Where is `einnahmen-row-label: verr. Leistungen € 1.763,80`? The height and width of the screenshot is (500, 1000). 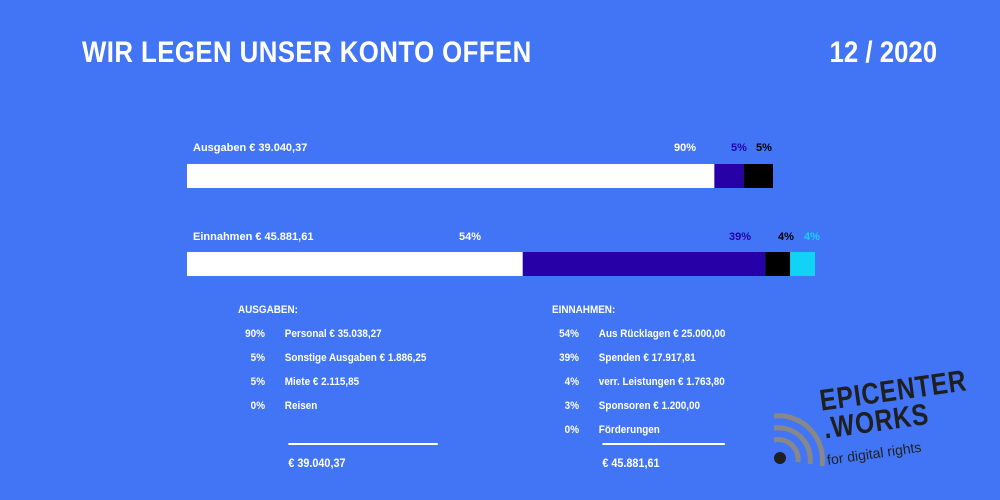
einnahmen-row-label: verr. Leistungen € 1.763,80 is located at coordinates (661, 382).